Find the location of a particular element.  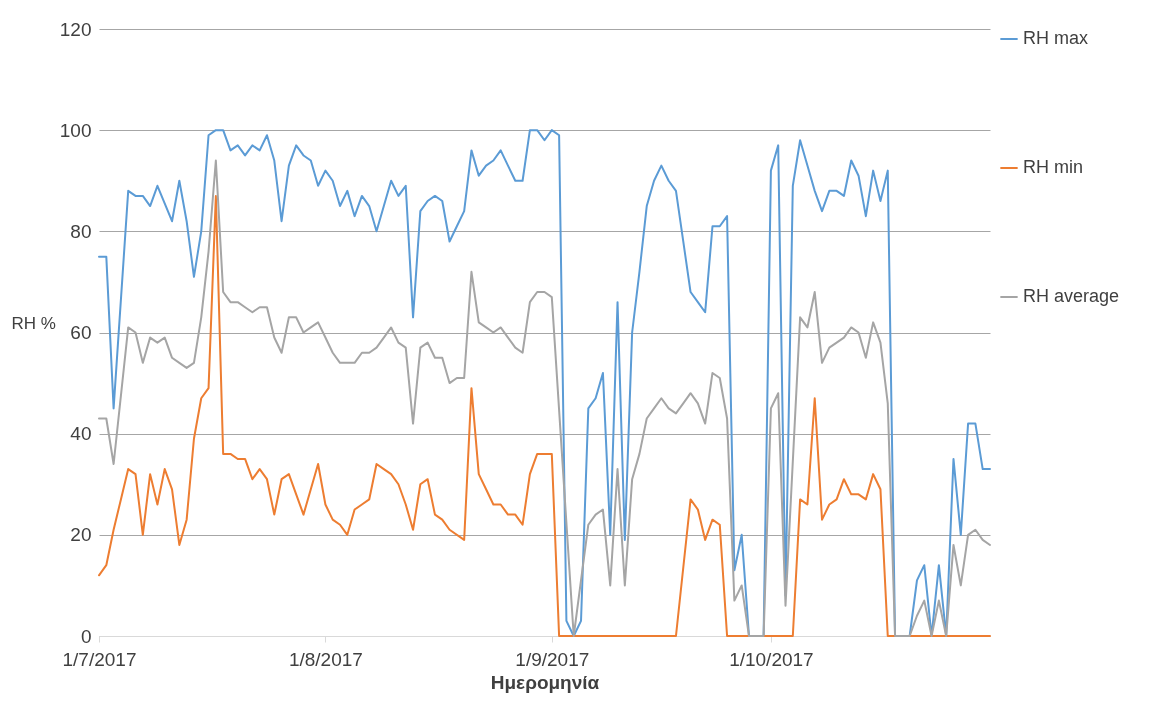

y-tick-label: 0 is located at coordinates (86, 636).